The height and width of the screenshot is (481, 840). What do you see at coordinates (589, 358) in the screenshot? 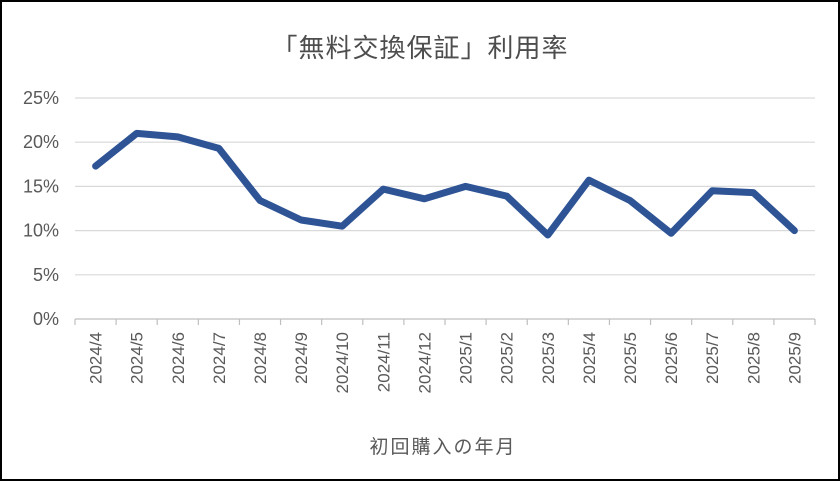
I see `x-axis-tick-label: 2025/4` at bounding box center [589, 358].